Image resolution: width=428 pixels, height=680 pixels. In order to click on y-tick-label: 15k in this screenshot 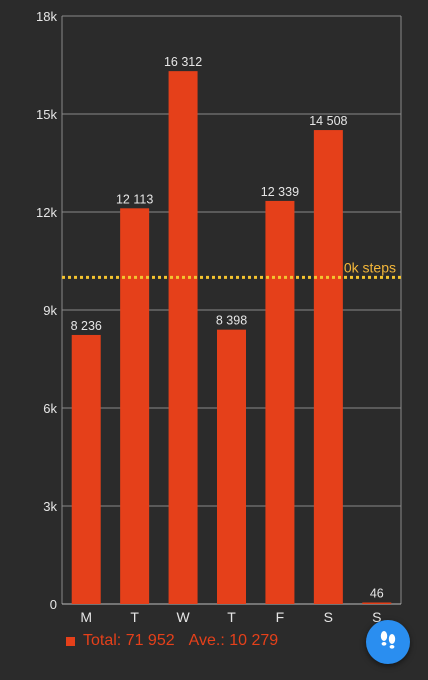, I will do `click(46, 114)`.